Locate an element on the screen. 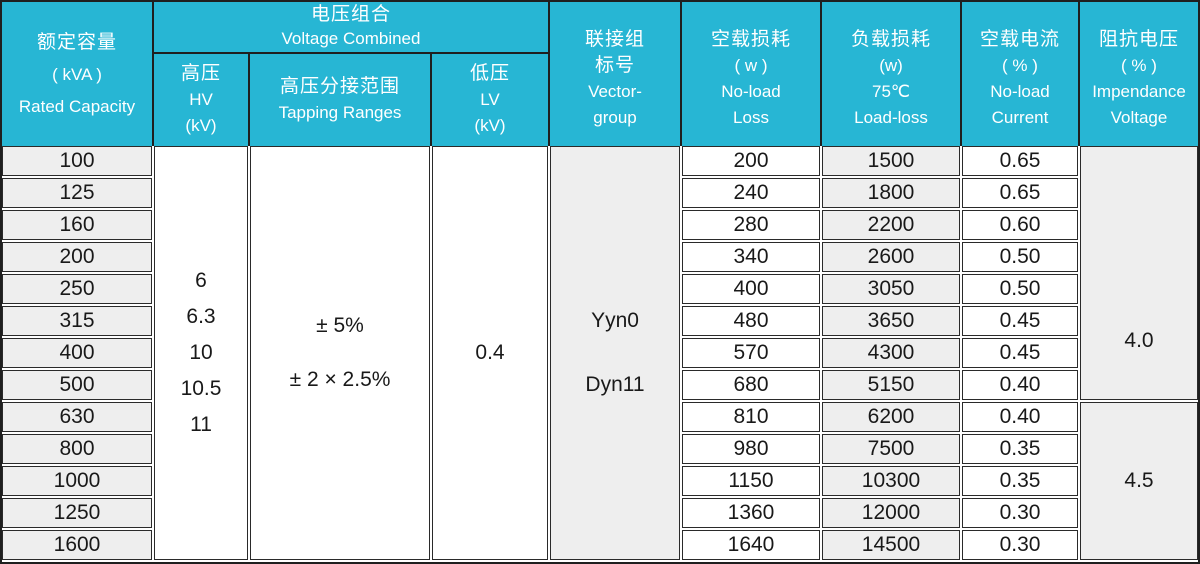  capacity-cell: 1250 is located at coordinates (77, 513).